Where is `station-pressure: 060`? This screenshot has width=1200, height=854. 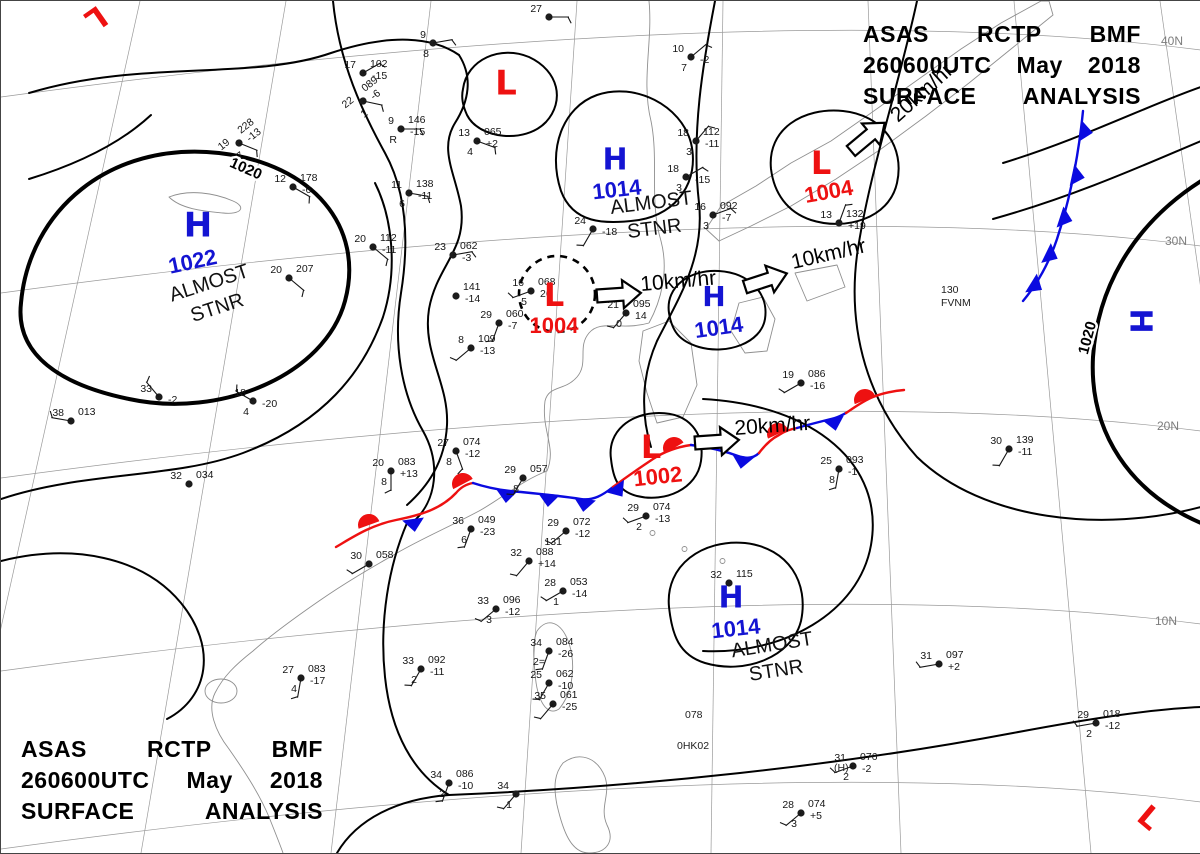 station-pressure: 060 is located at coordinates (515, 314).